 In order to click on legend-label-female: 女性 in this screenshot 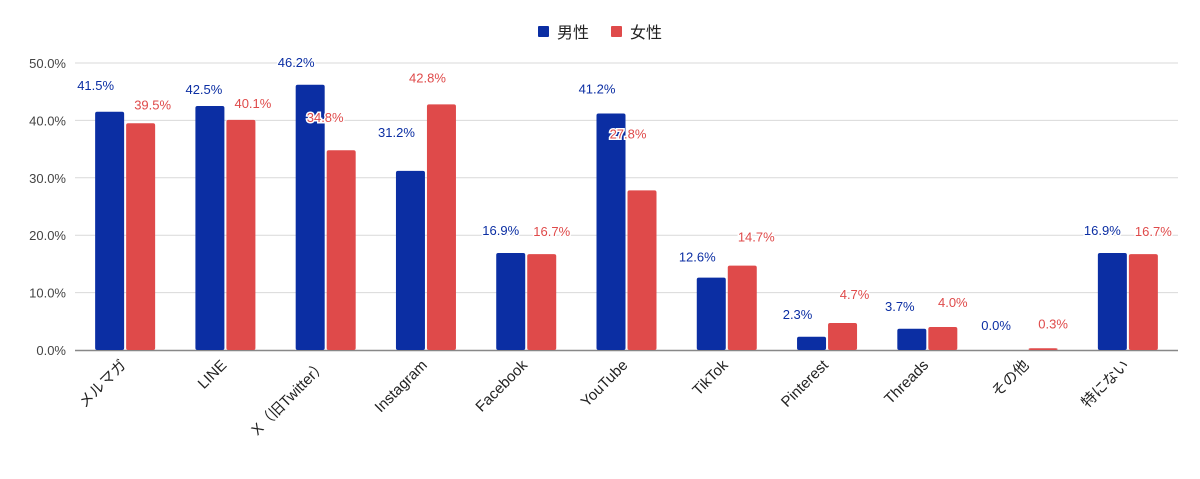, I will do `click(646, 33)`.